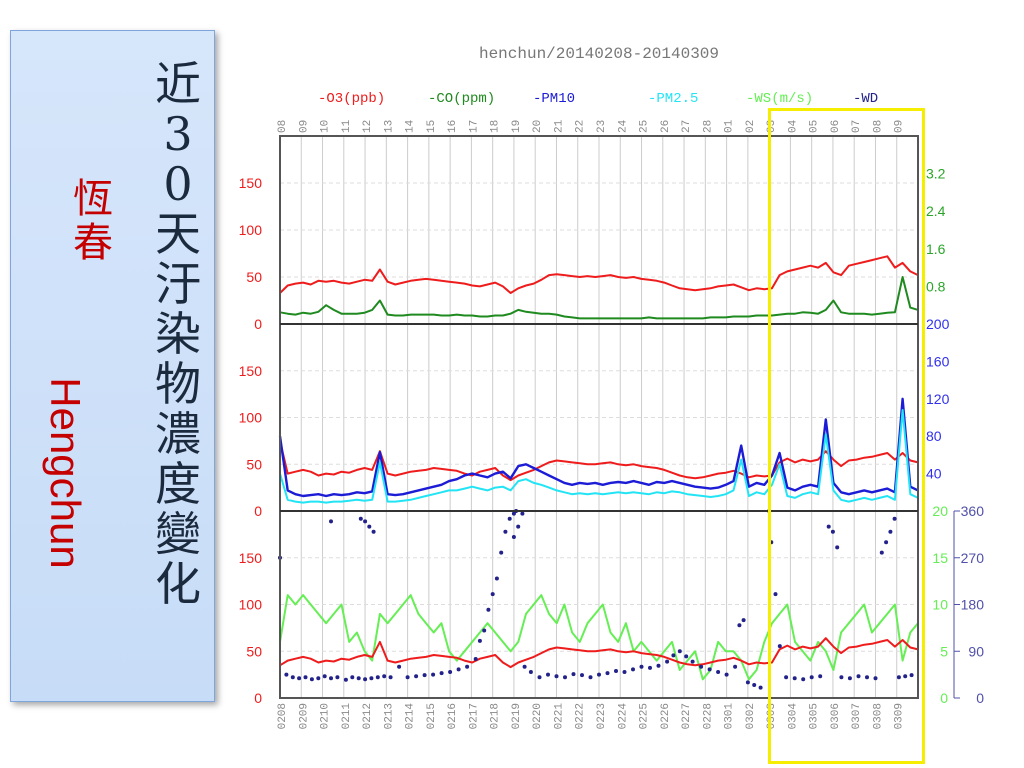 The height and width of the screenshot is (768, 1024). Describe the element at coordinates (258, 698) in the screenshot. I see `y-tick-left: 0` at that location.